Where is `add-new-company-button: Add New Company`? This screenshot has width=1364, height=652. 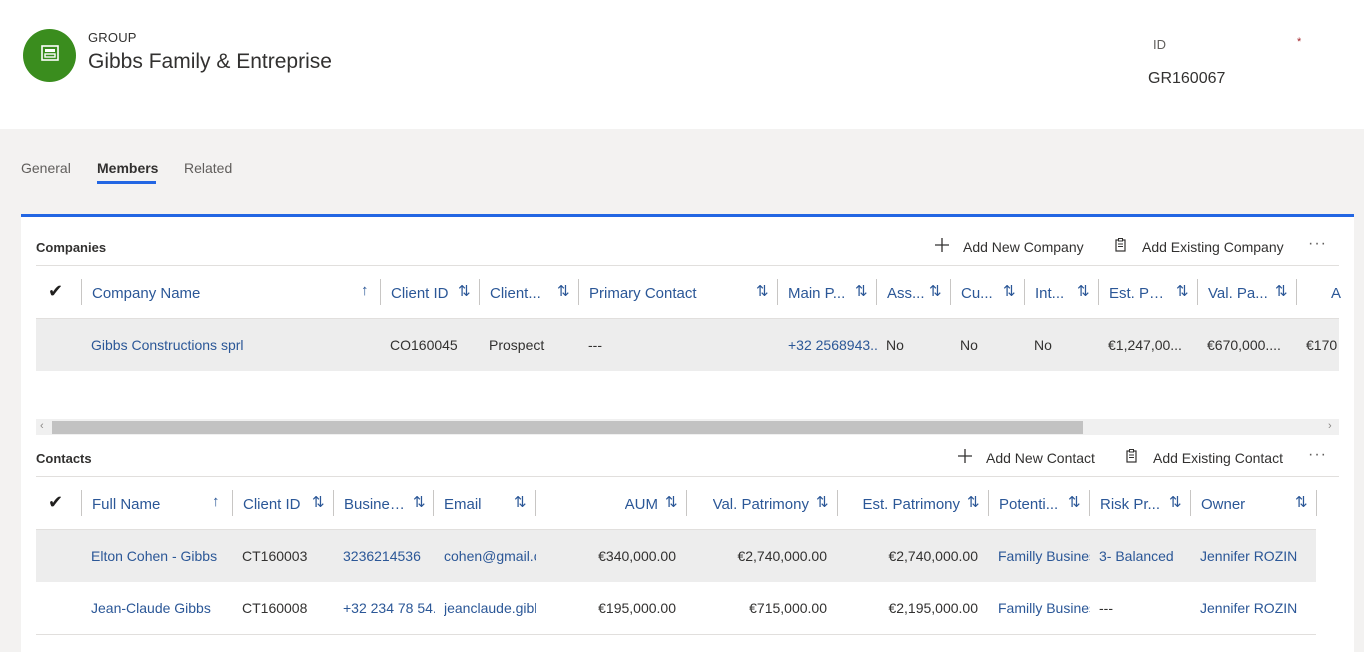 add-new-company-button: Add New Company is located at coordinates (1009, 246).